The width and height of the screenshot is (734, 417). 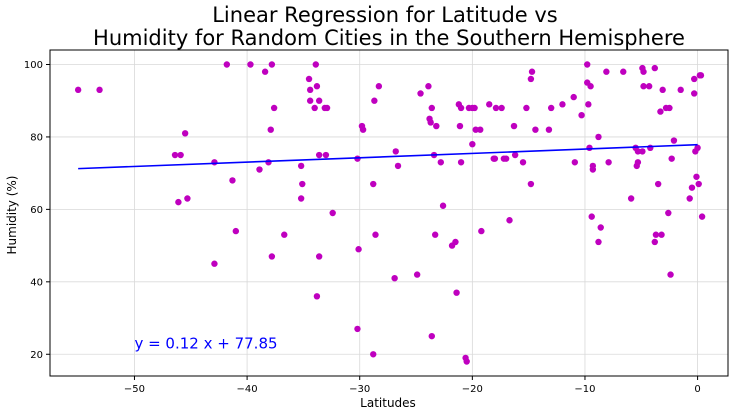 What do you see at coordinates (247, 389) in the screenshot?
I see `x-tick-label: −40` at bounding box center [247, 389].